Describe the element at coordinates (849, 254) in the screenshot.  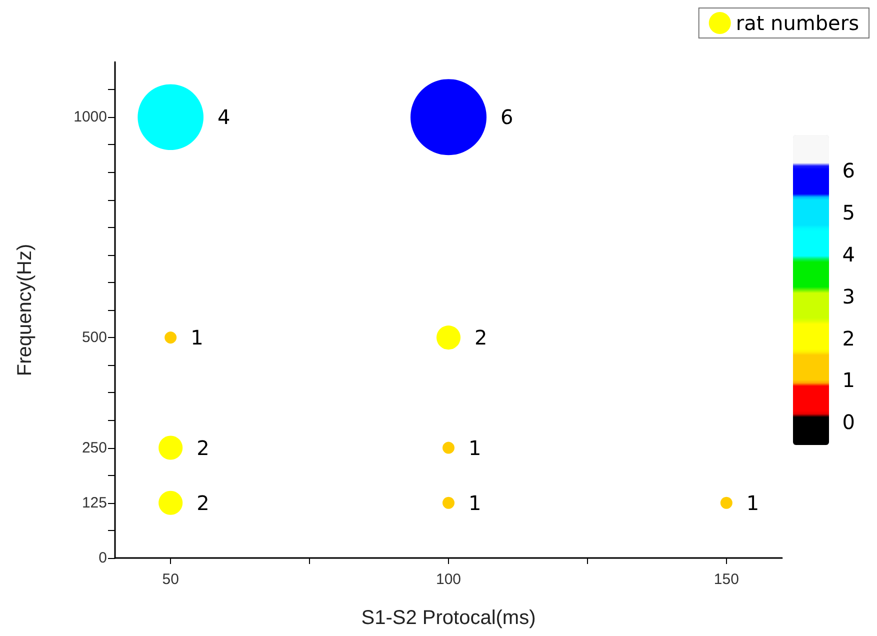
I see `color-bar-label: 4` at that location.